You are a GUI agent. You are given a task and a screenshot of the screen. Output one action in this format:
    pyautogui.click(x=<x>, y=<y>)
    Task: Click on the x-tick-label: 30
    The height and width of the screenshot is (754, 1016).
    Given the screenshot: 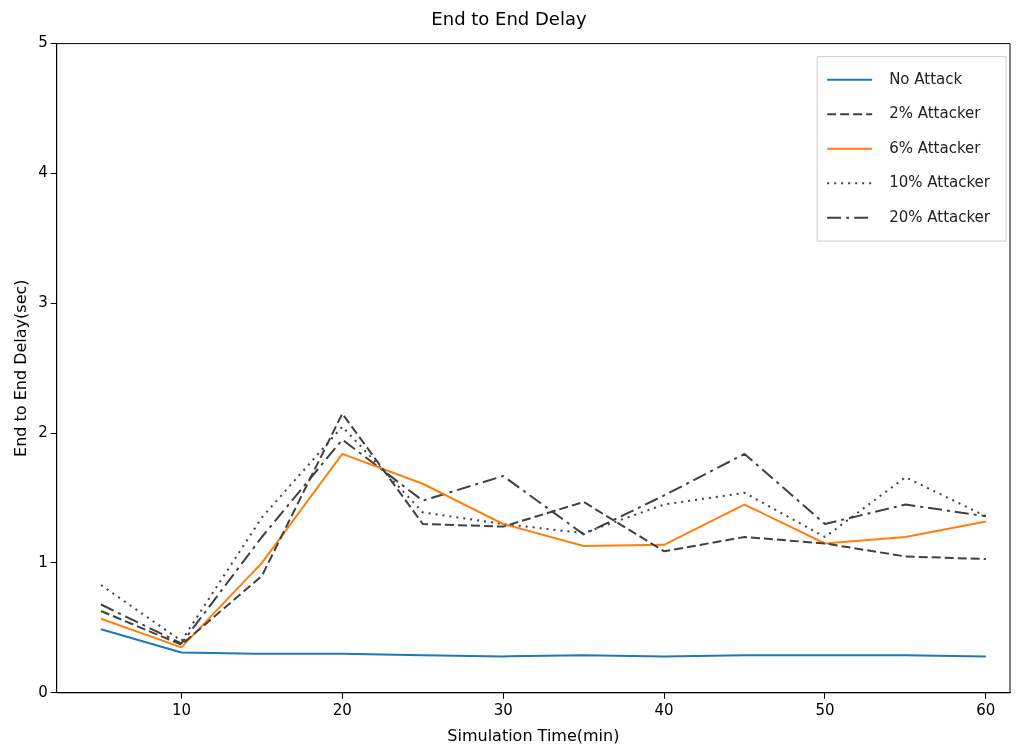 What is the action you would take?
    pyautogui.click(x=503, y=709)
    